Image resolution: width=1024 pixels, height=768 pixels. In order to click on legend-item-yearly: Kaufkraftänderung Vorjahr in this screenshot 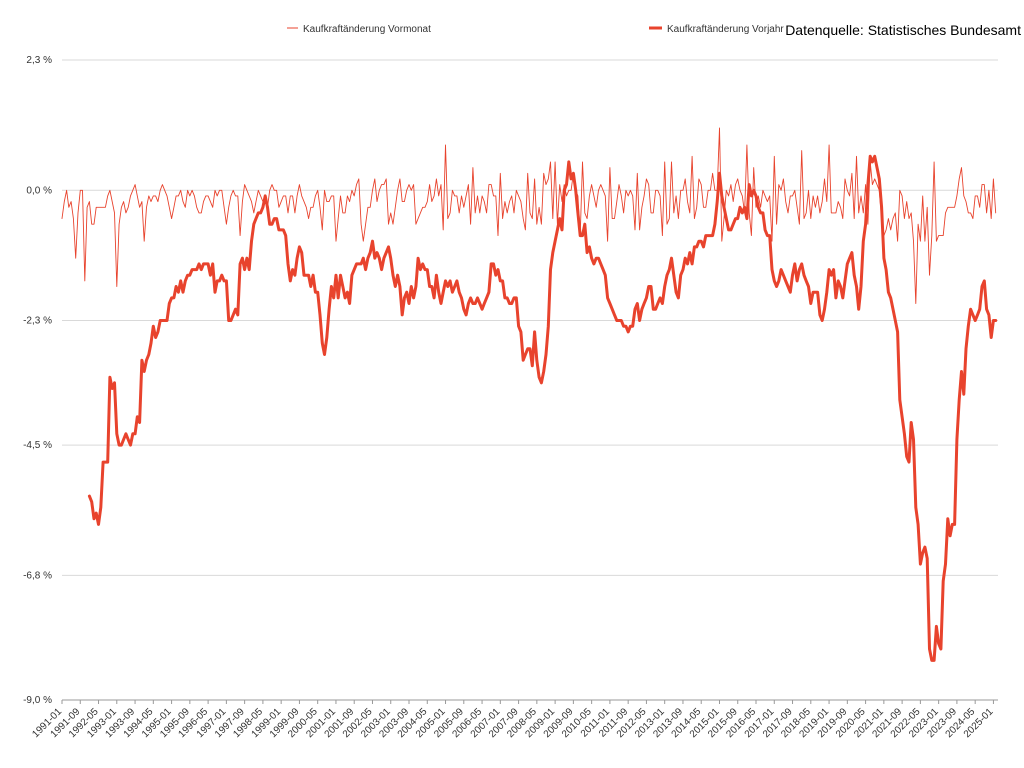, I will do `click(716, 29)`.